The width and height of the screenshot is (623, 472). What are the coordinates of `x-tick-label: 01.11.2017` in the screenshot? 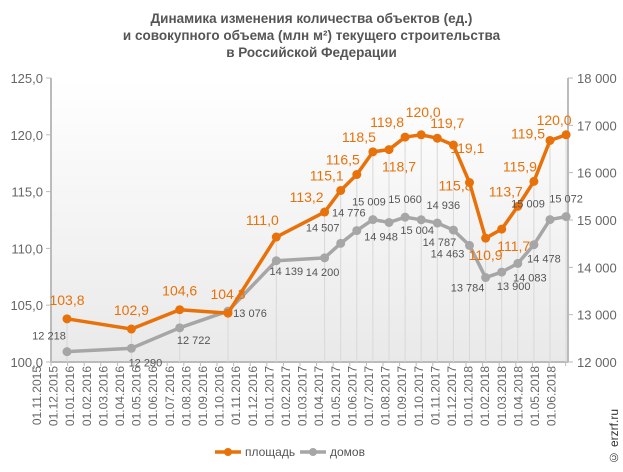 It's located at (435, 395).